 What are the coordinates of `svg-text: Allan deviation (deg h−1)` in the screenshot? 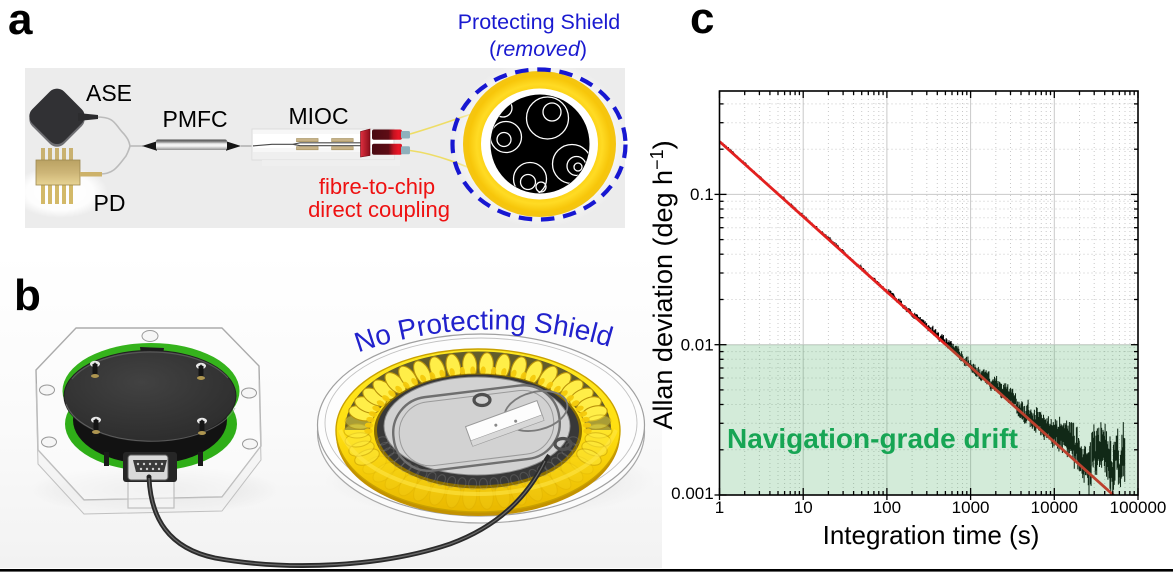 It's located at (662, 284).